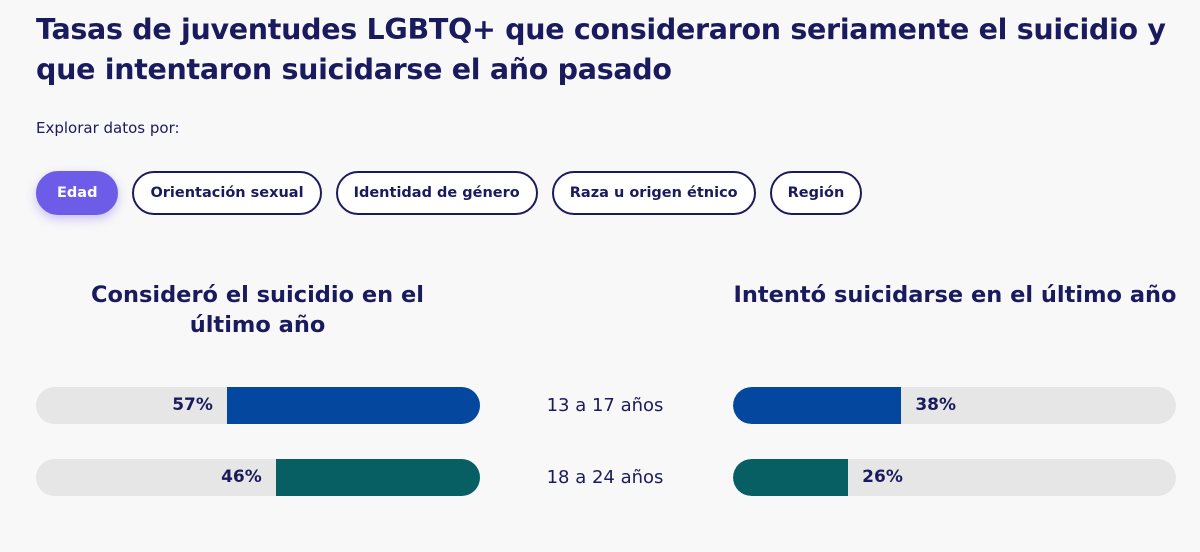 The height and width of the screenshot is (552, 1200). Describe the element at coordinates (605, 477) in the screenshot. I see `category-label: 18 a 24 años` at that location.